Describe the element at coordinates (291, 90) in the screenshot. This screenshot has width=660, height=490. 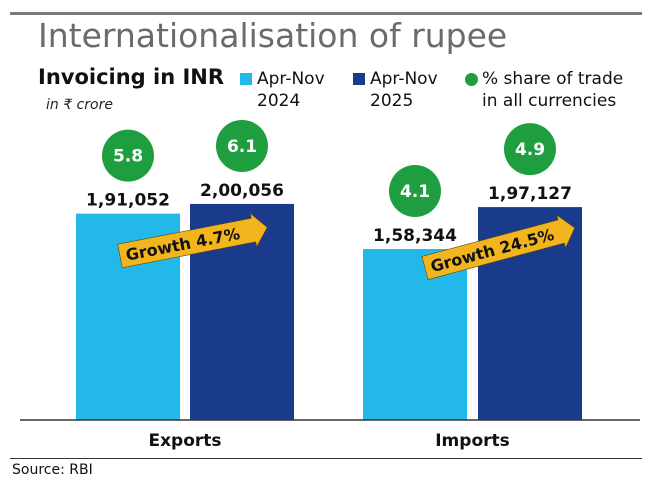
I see `legend-label-2024: Apr-Nov 2024` at that location.